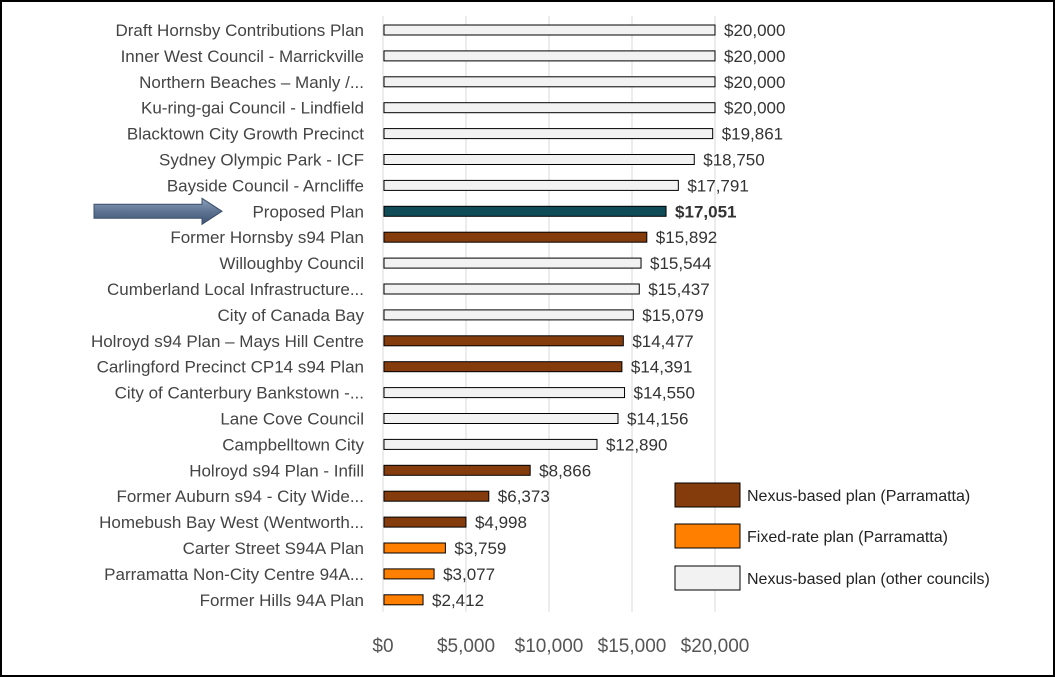  I want to click on category-label: Draft Hornsby Contributions Plan, so click(239, 30).